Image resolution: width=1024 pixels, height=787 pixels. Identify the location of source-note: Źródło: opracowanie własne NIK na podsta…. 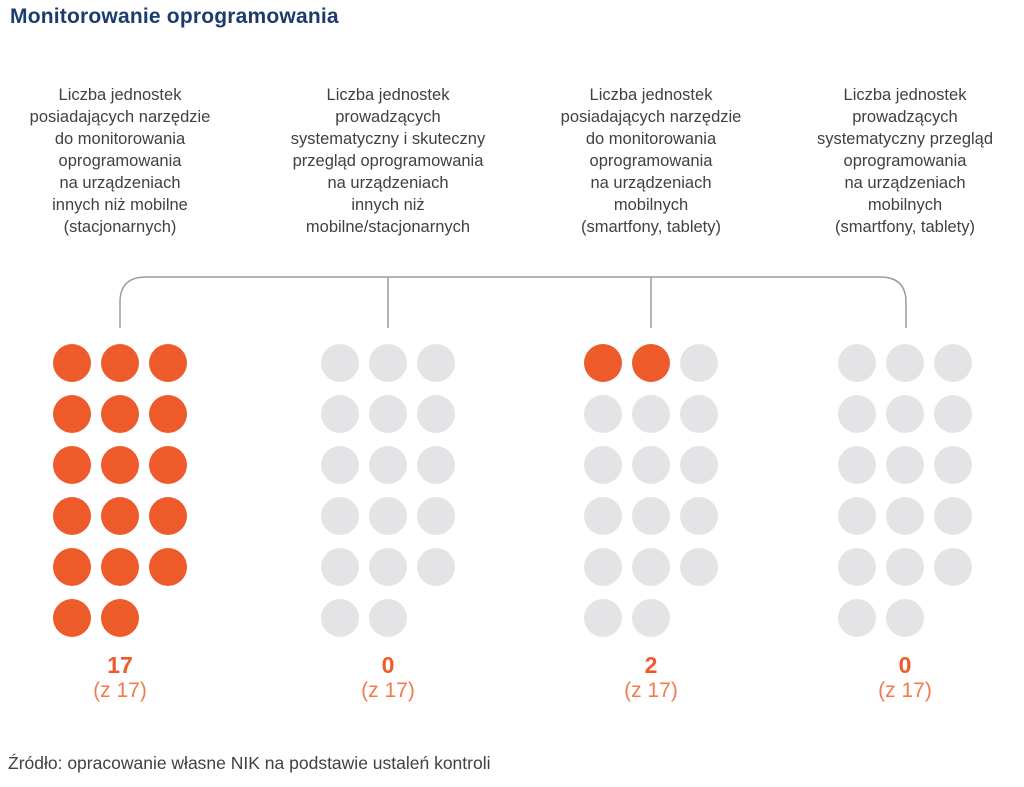
(249, 763).